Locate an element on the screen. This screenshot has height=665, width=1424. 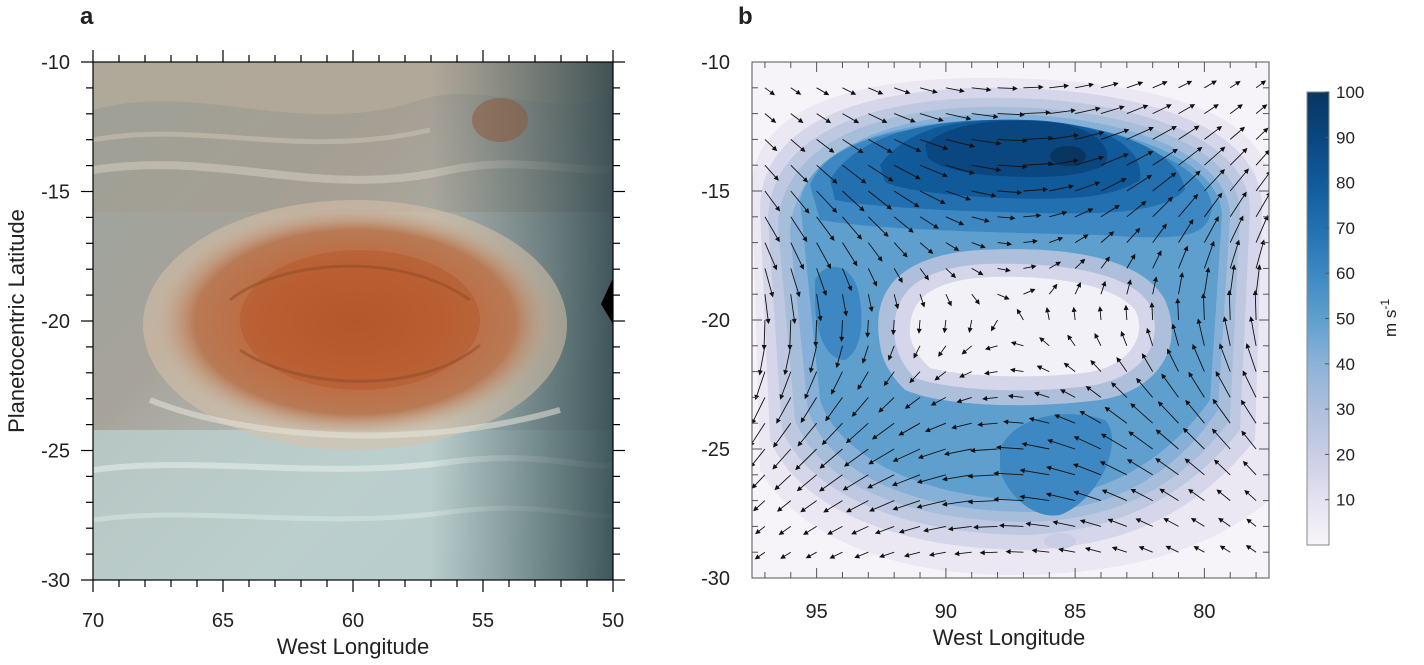
colorbar-ticks: 100 90 80 70 60 50 40 30 20 10 is located at coordinates (1344, 296).